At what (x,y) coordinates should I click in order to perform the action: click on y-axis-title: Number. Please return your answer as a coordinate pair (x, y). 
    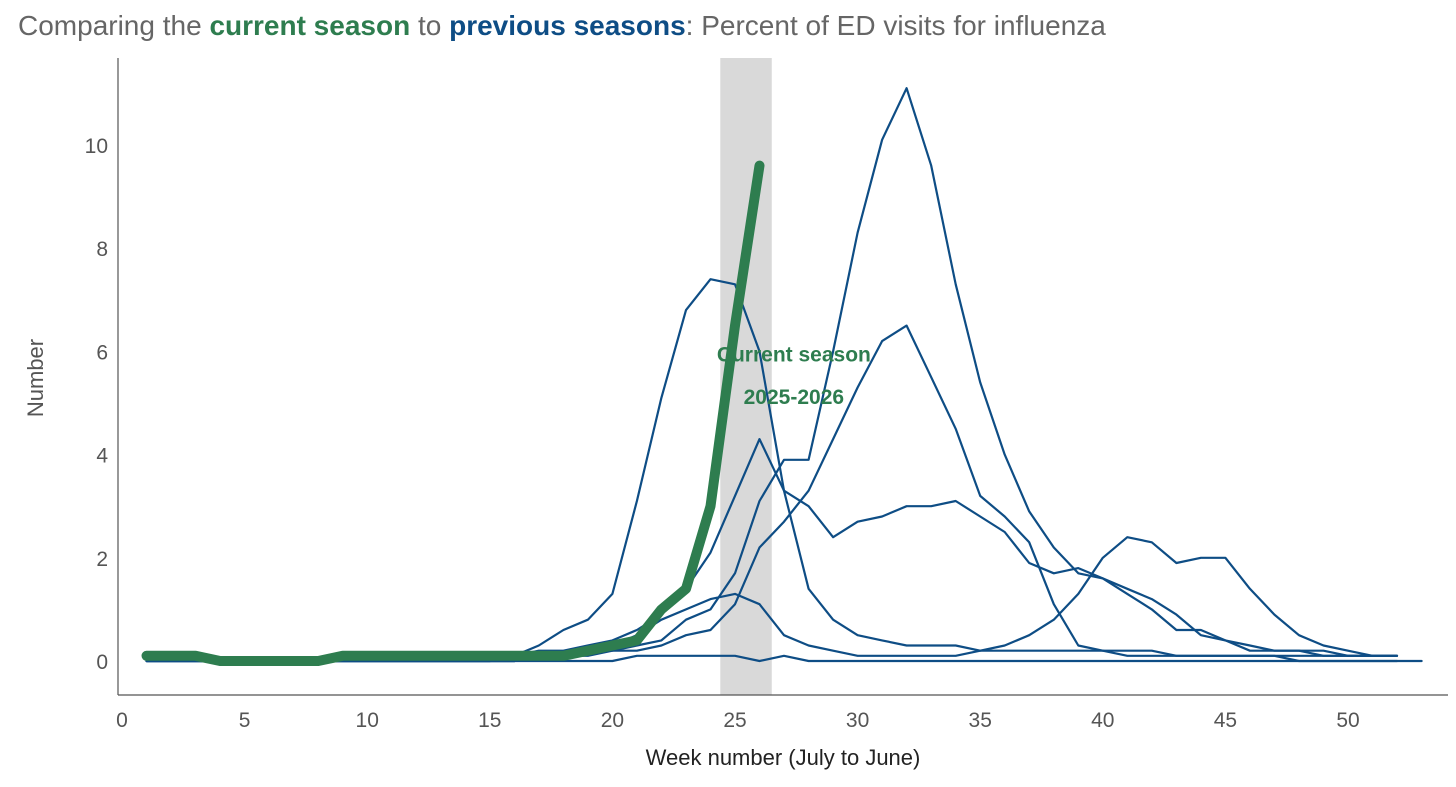
    Looking at the image, I should click on (35, 378).